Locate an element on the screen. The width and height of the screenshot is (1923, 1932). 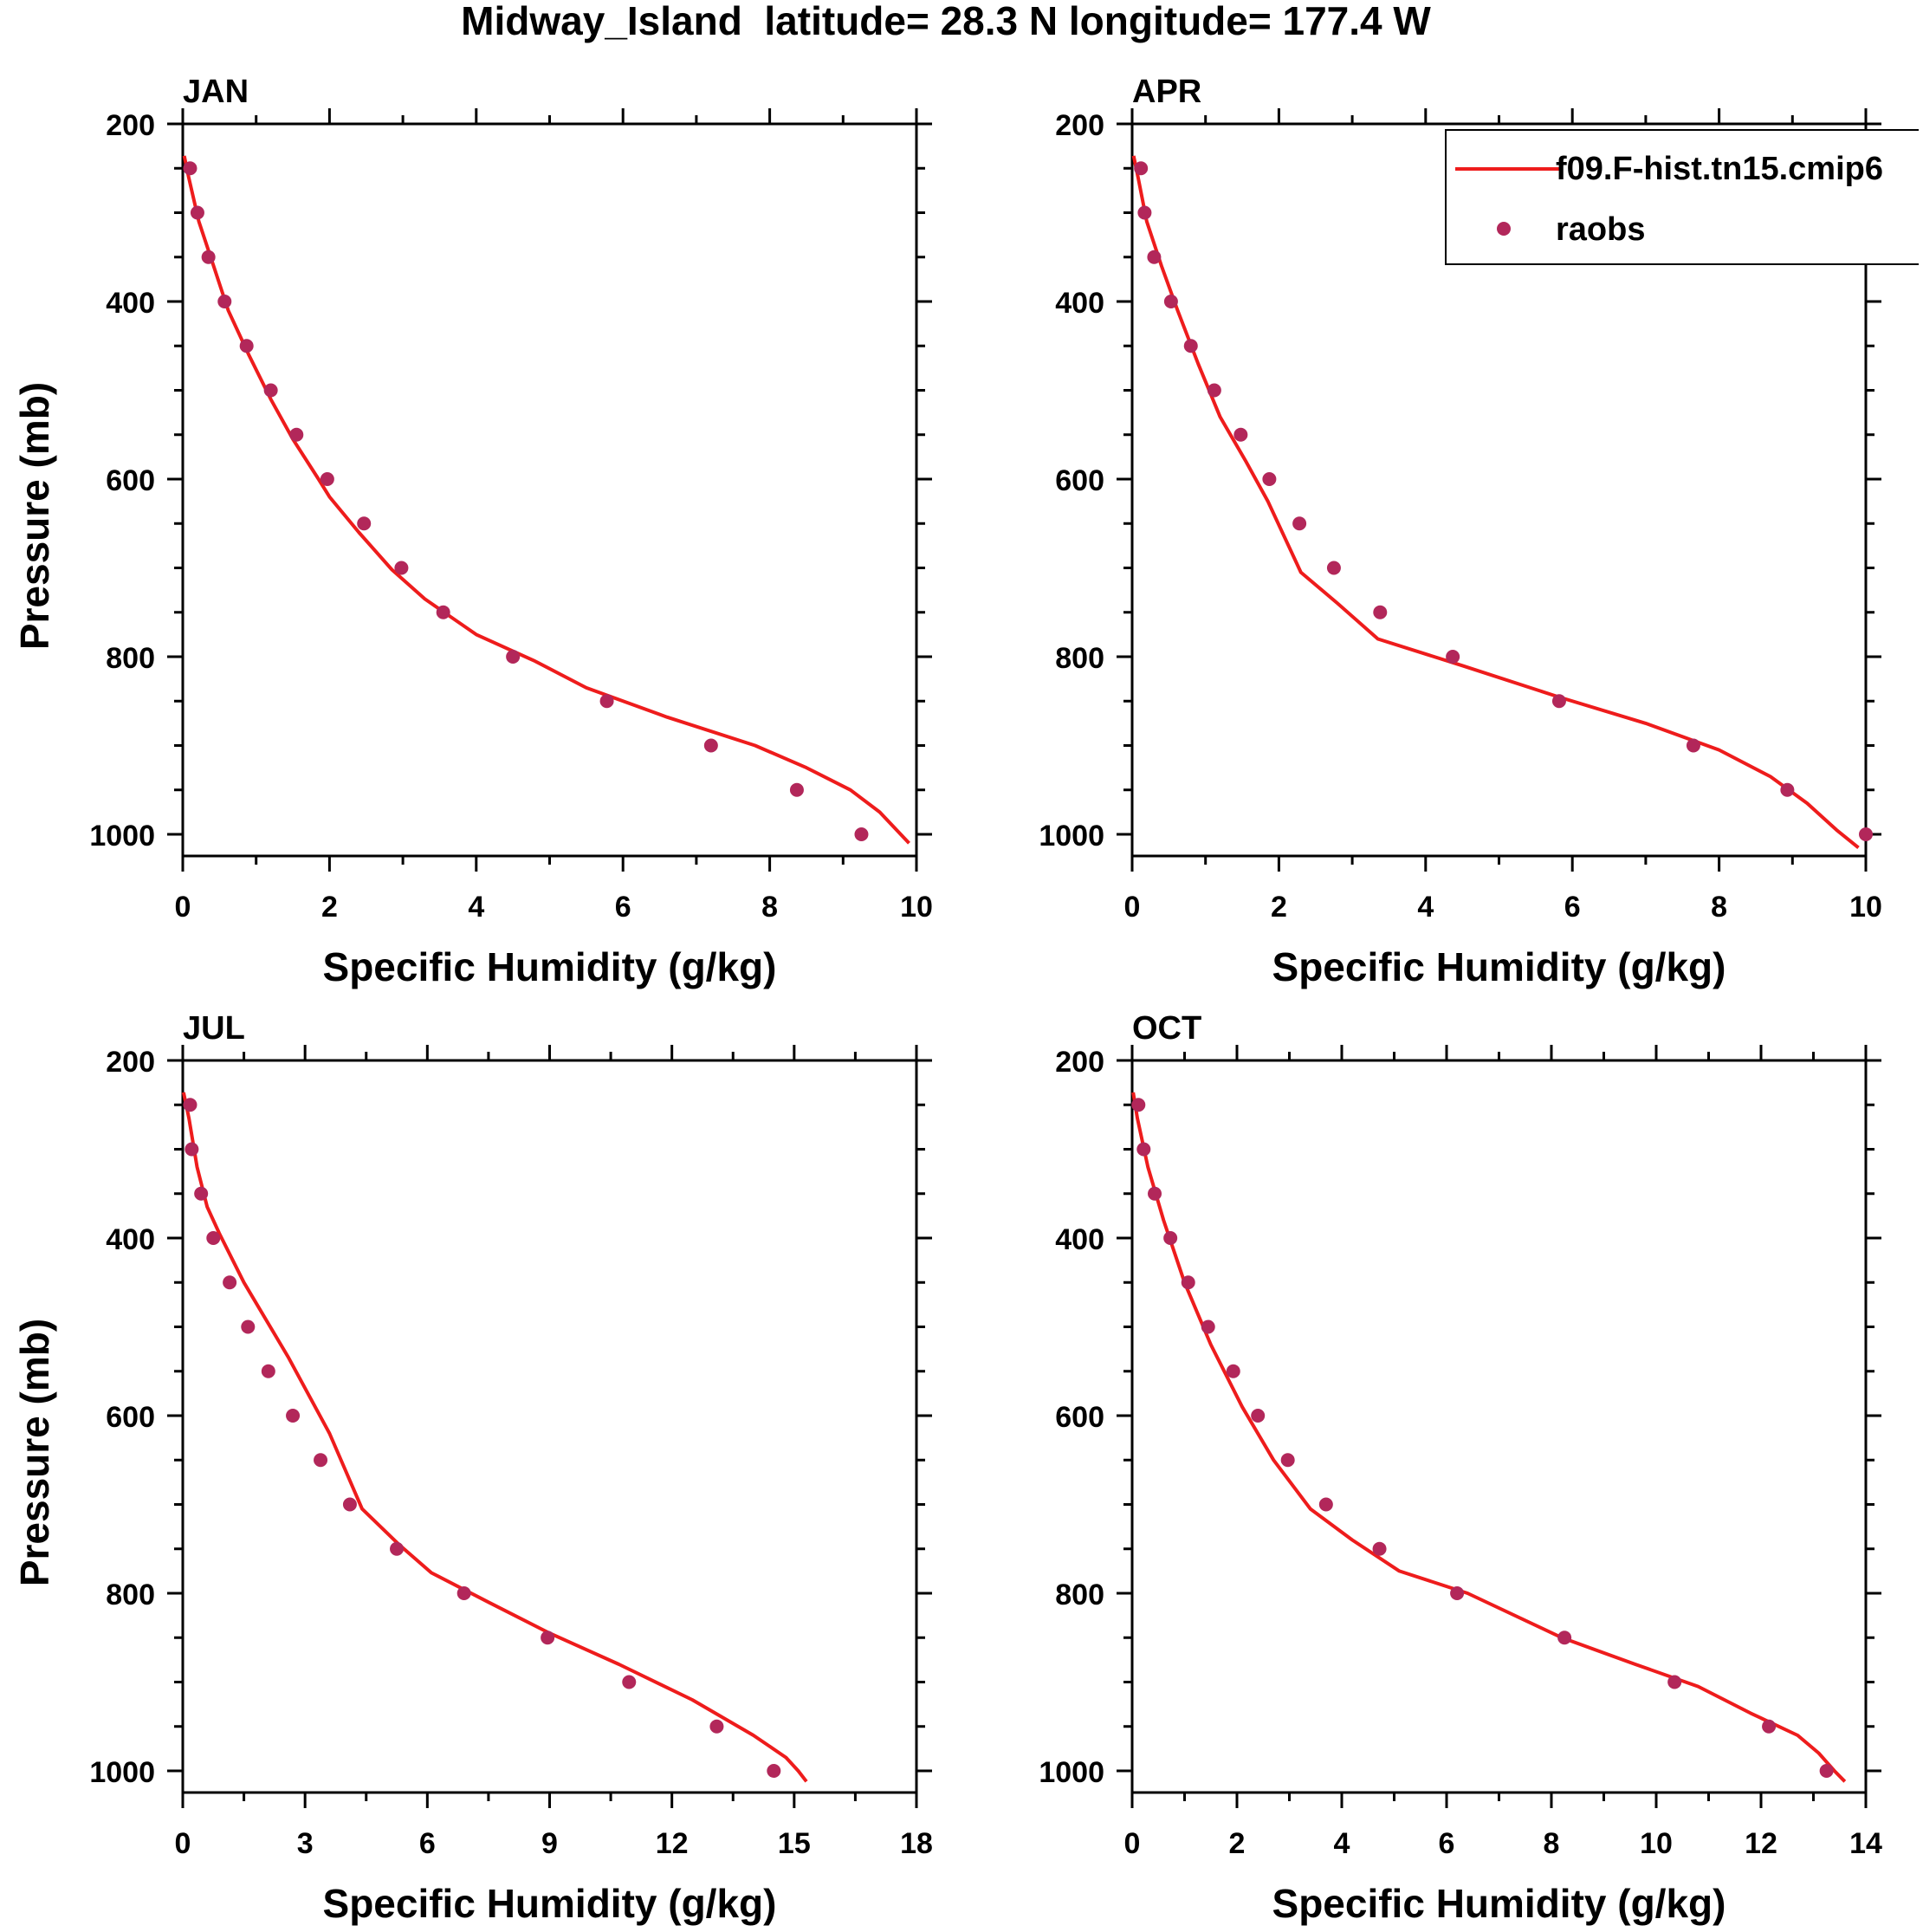
x-tick-label: 14 is located at coordinates (1865, 1844).